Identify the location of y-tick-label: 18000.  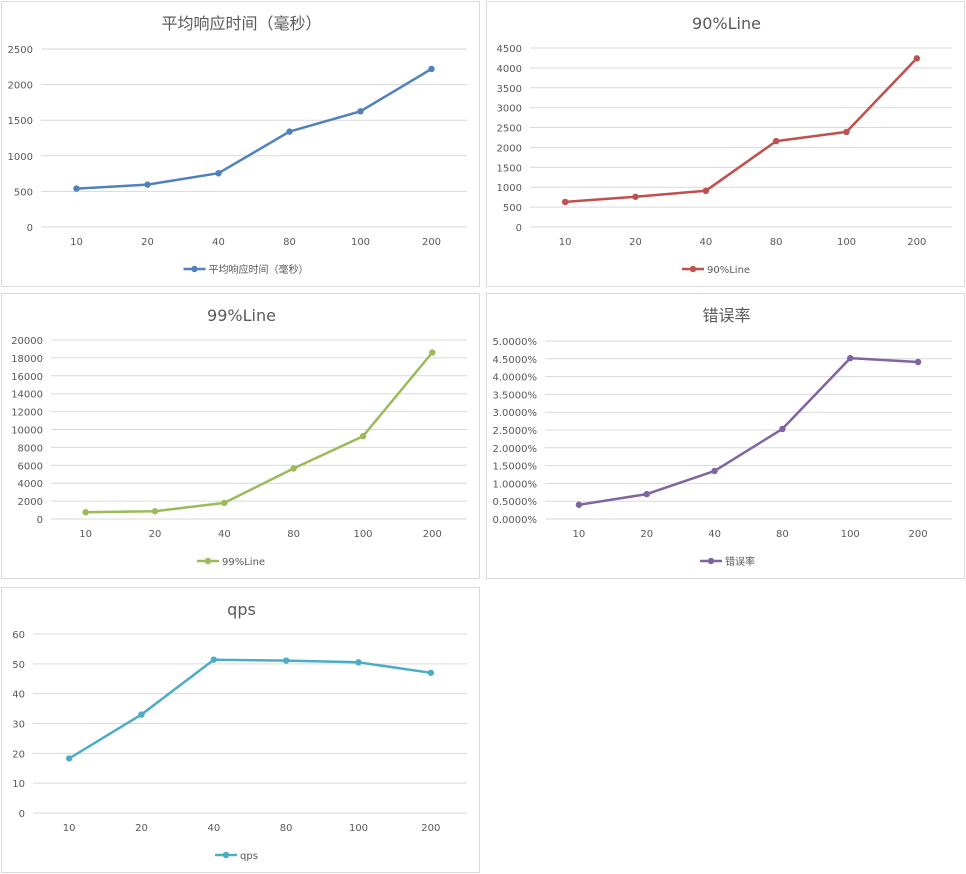
(27, 359).